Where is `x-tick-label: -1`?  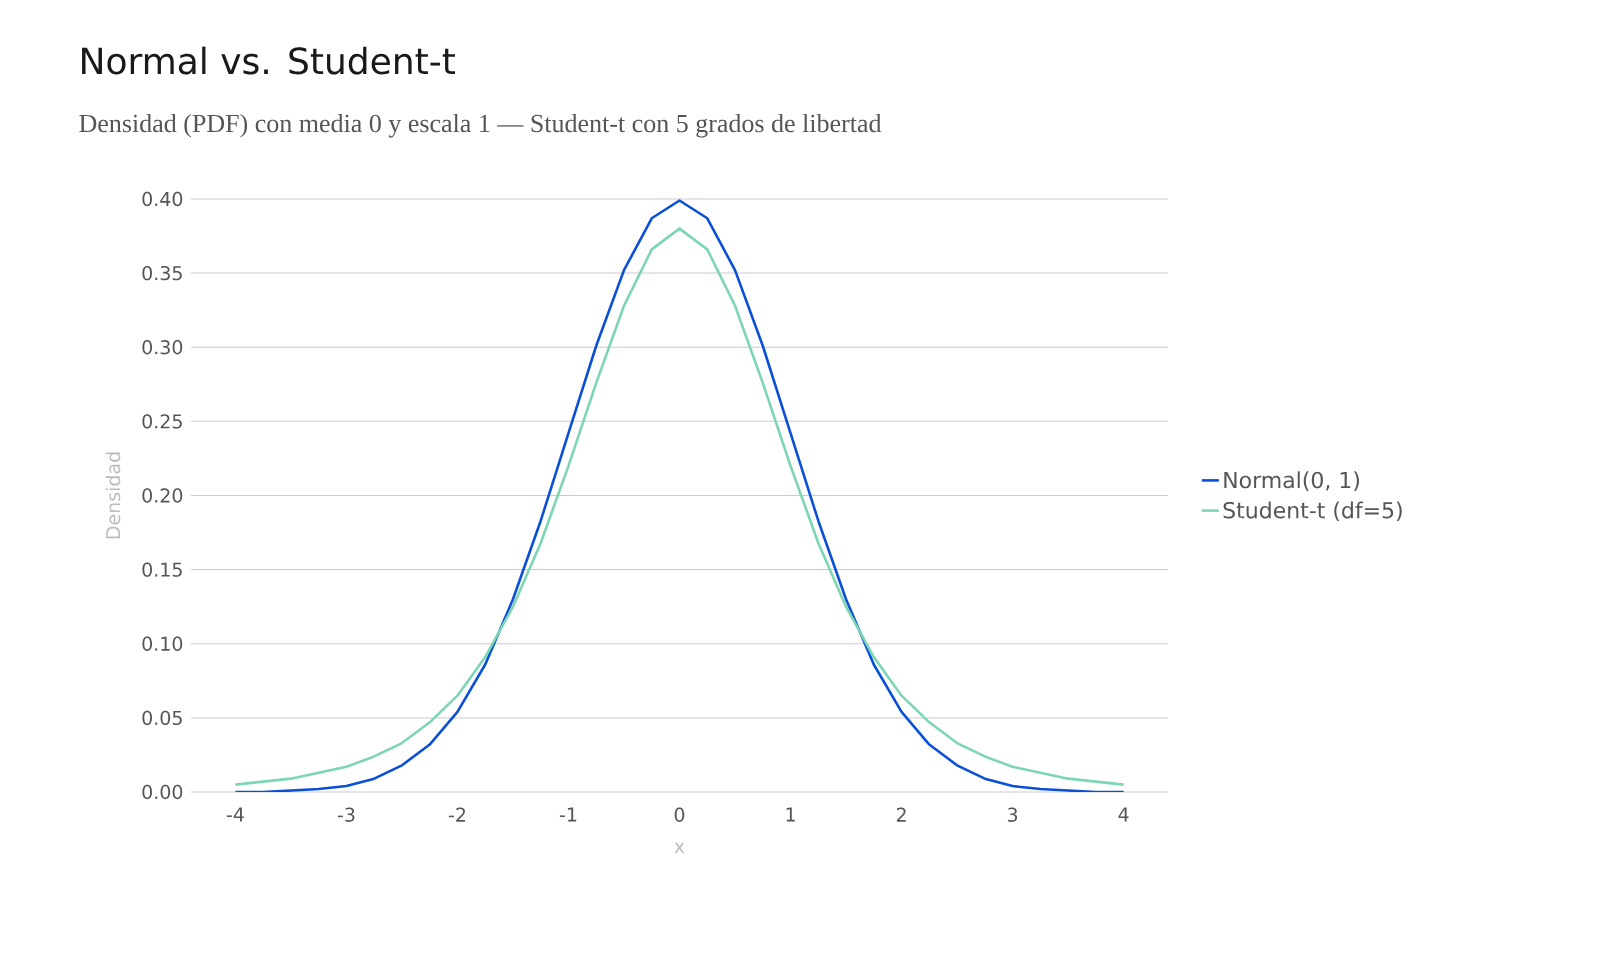 x-tick-label: -1 is located at coordinates (568, 814).